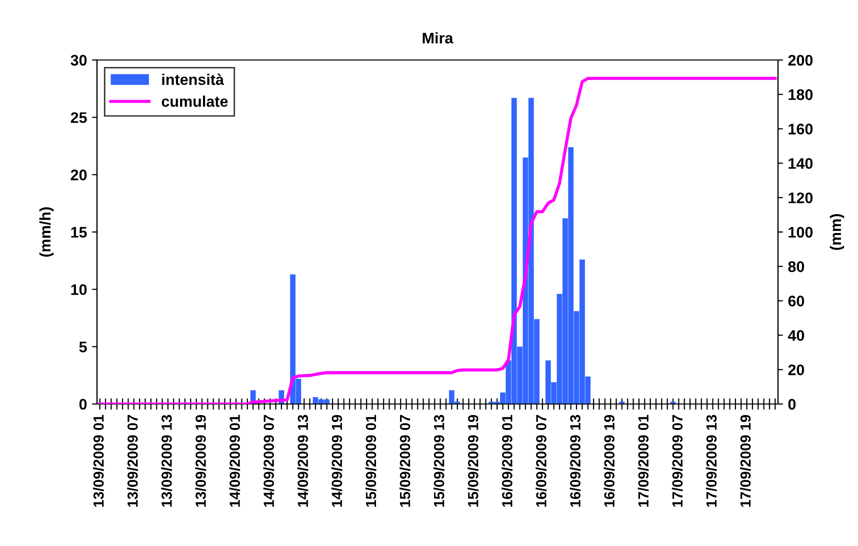 Image resolution: width=858 pixels, height=546 pixels. I want to click on y-tick-label: 30, so click(78, 60).